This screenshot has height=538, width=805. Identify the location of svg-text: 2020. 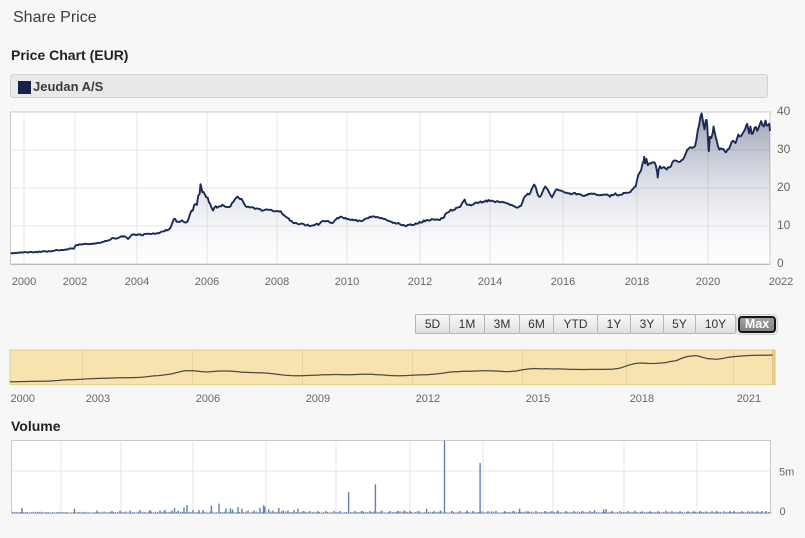
(708, 282).